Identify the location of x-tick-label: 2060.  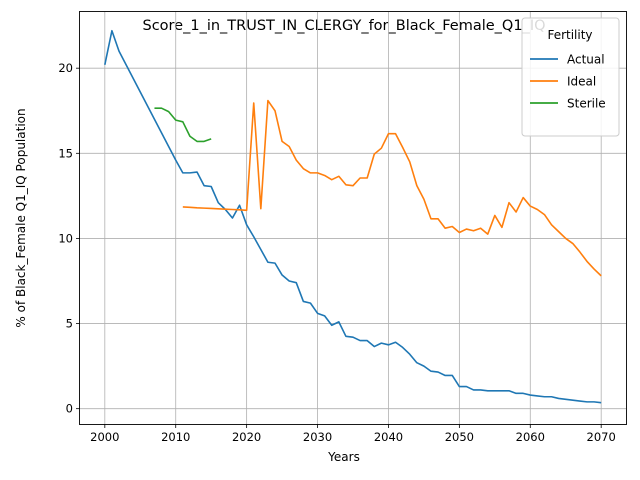
(530, 437).